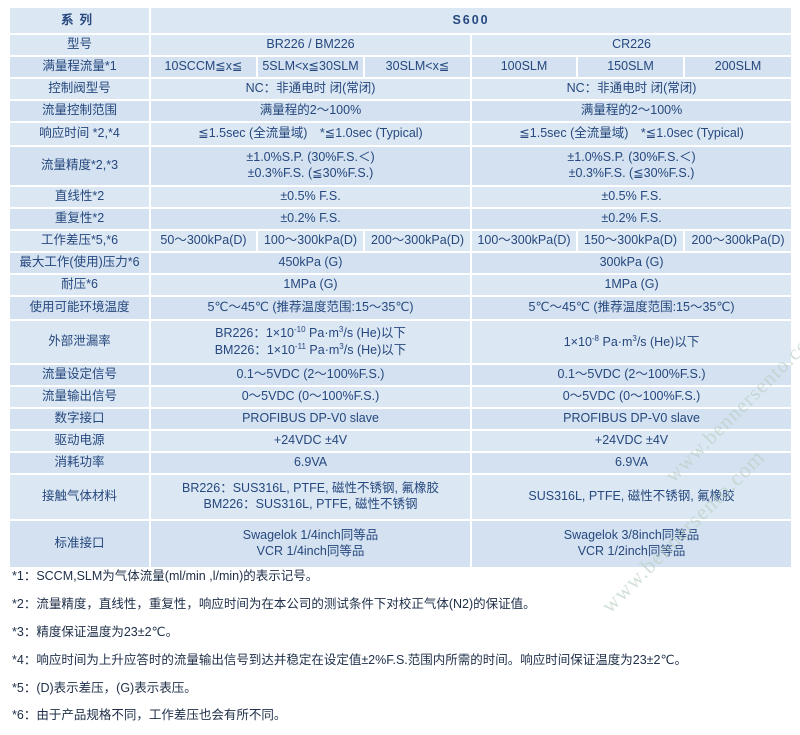 This screenshot has width=800, height=735. I want to click on cell-flow-range-4: 100SLM, so click(524, 67).